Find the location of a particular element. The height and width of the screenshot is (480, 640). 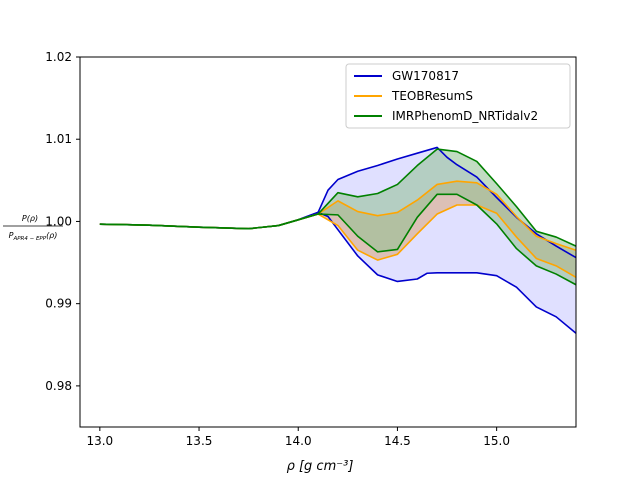

y-axis: 0.98 0.99 1.00 1.01 1.02 is located at coordinates (62, 221).